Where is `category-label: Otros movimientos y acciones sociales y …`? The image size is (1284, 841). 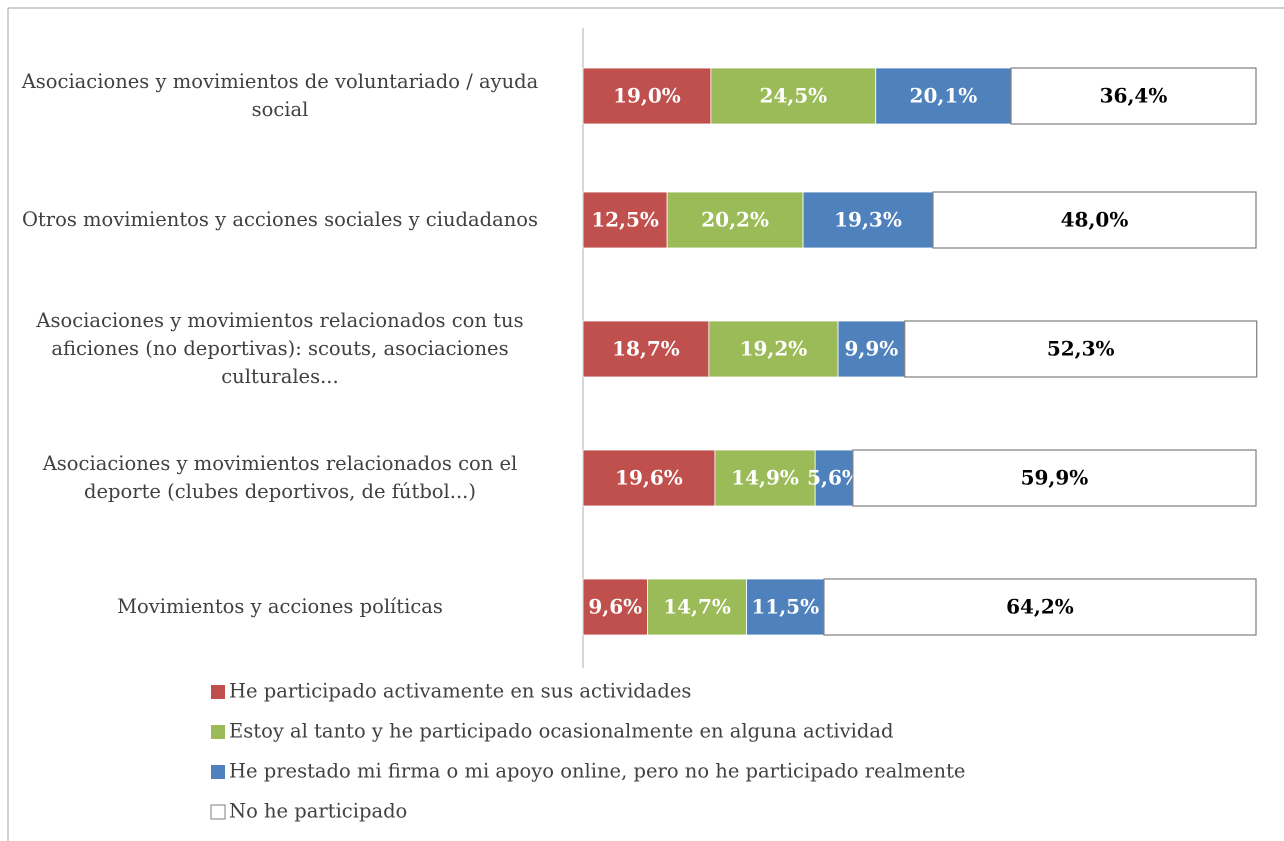
category-label: Otros movimientos y acciones sociales y … is located at coordinates (280, 219).